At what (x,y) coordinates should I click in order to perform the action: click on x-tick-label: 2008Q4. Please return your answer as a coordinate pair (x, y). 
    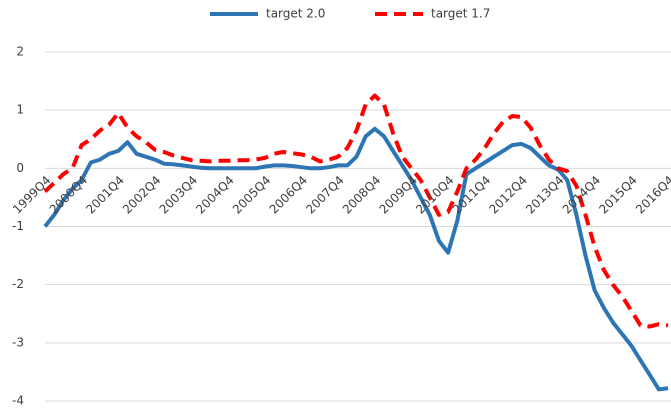
    Looking at the image, I should click on (362, 195).